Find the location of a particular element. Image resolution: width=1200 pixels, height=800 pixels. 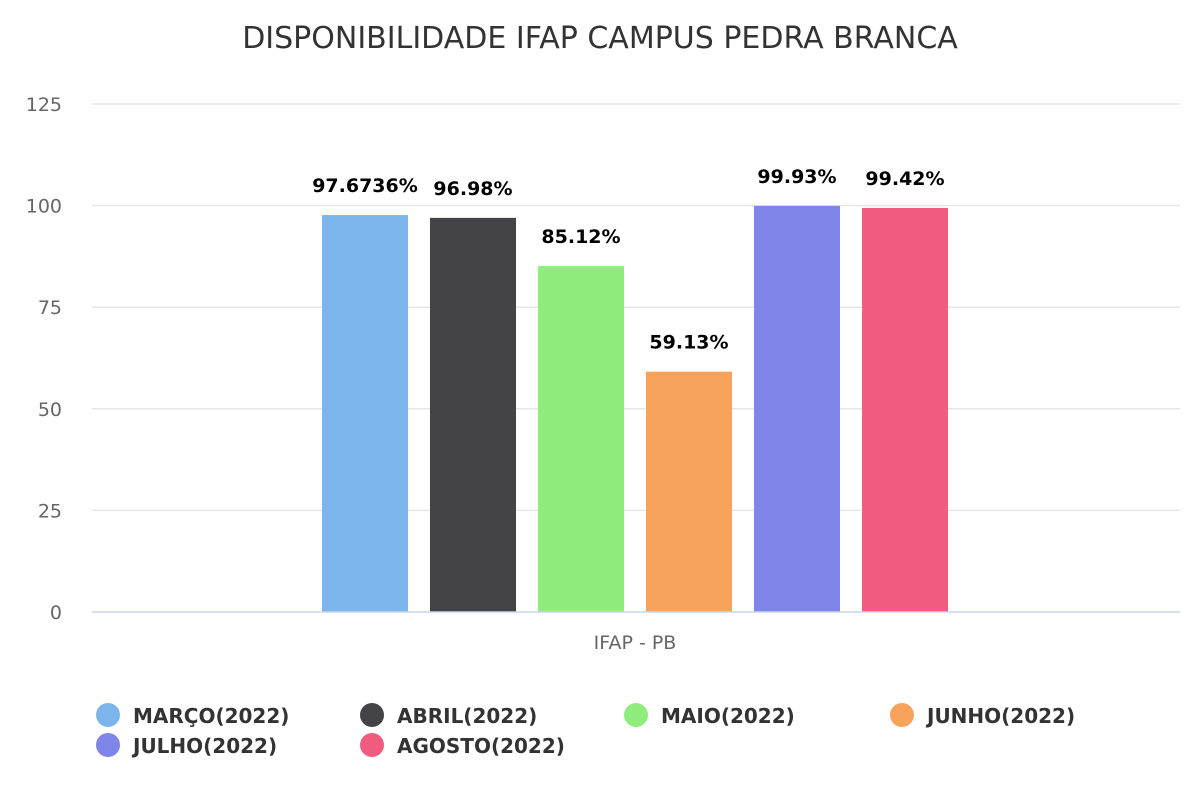

bar-mar-o-2022 is located at coordinates (365, 413).